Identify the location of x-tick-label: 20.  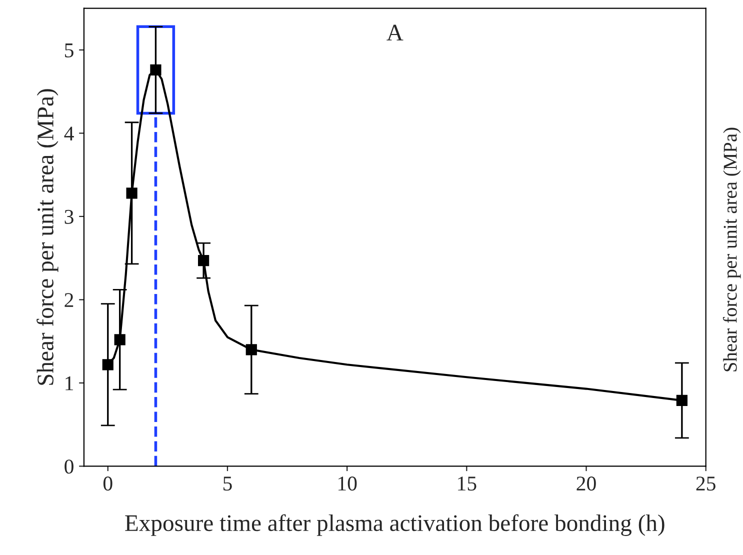
(586, 483).